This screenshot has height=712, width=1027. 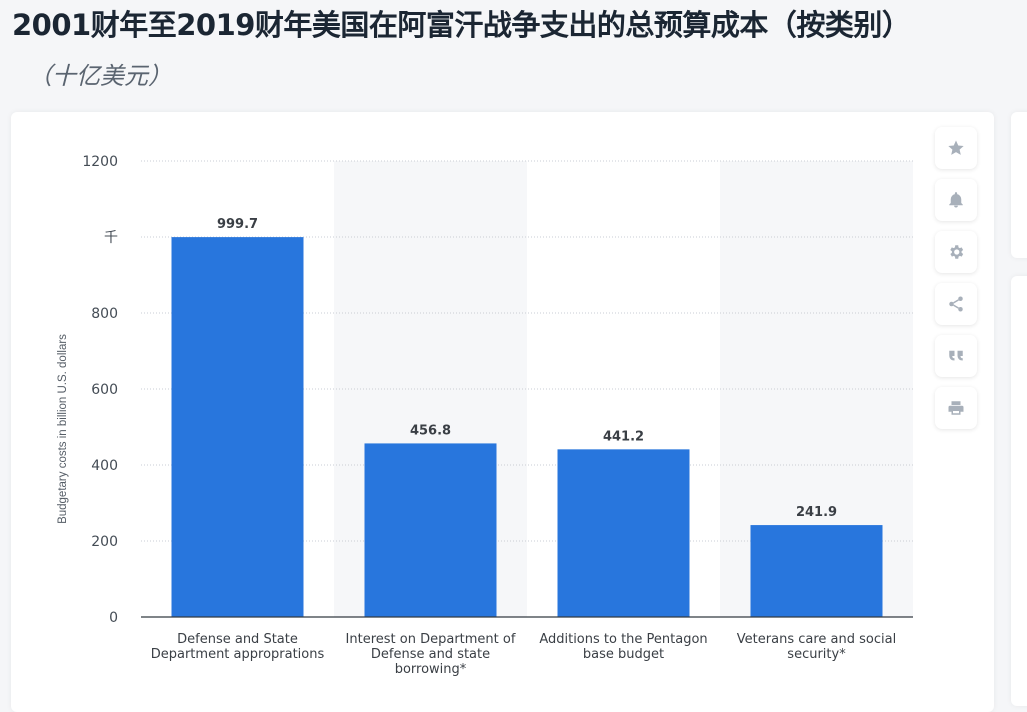 What do you see at coordinates (104, 314) in the screenshot?
I see `y-tick-label: 800` at bounding box center [104, 314].